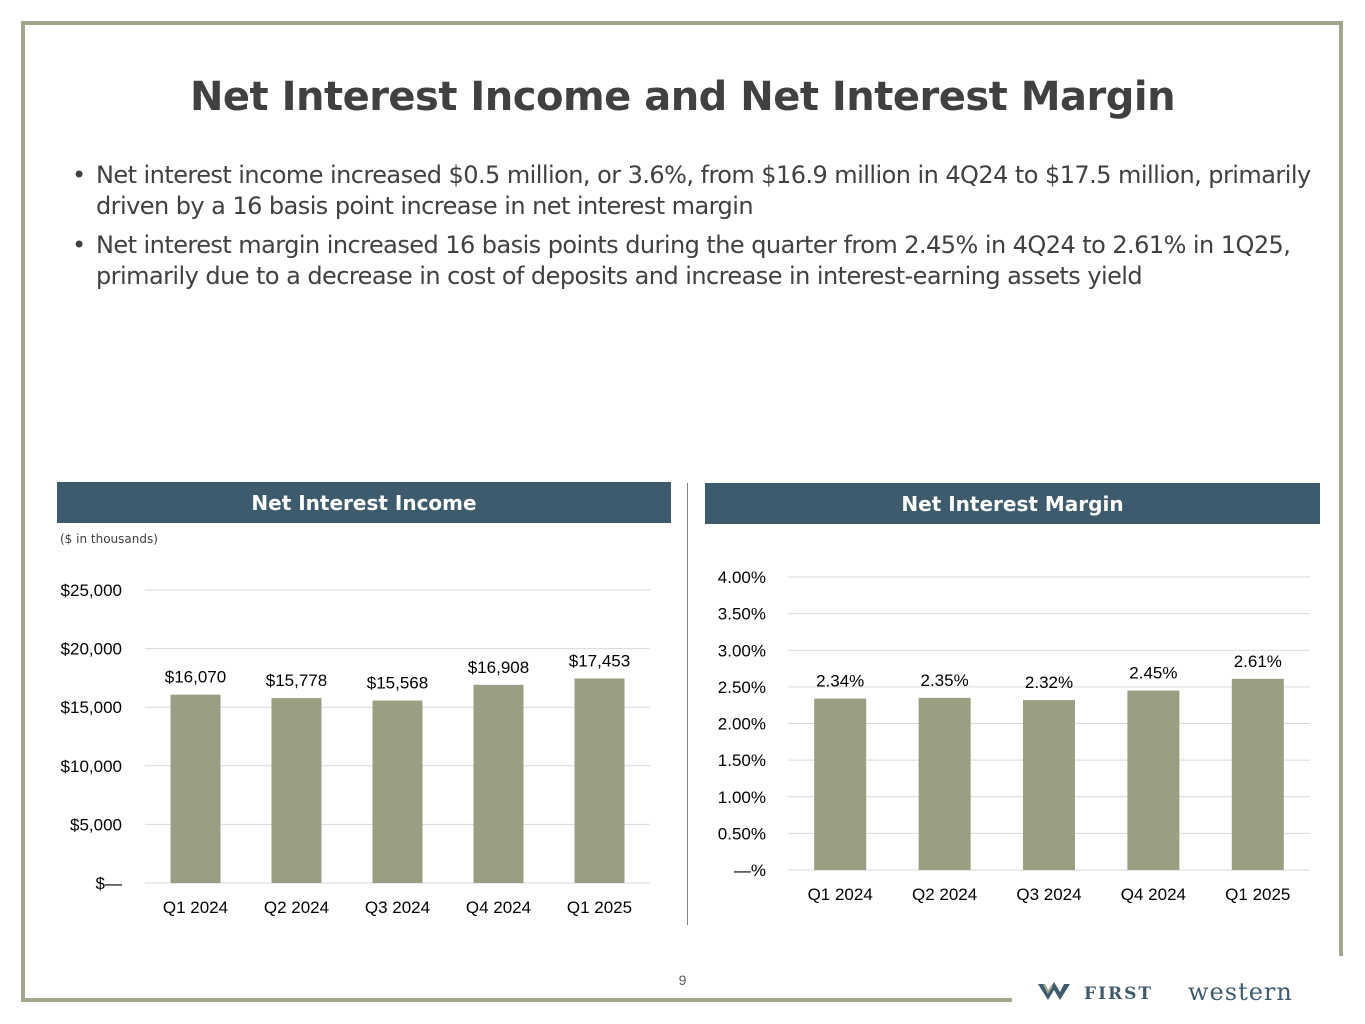 The height and width of the screenshot is (1024, 1365). I want to click on nii-data-label: $16,070, so click(195, 677).